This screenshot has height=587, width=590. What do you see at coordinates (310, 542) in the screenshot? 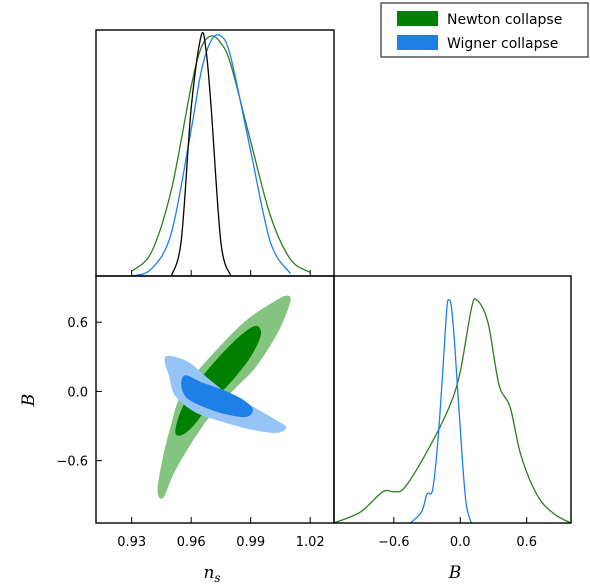
I see `ns-tick-label: 1.02` at bounding box center [310, 542].